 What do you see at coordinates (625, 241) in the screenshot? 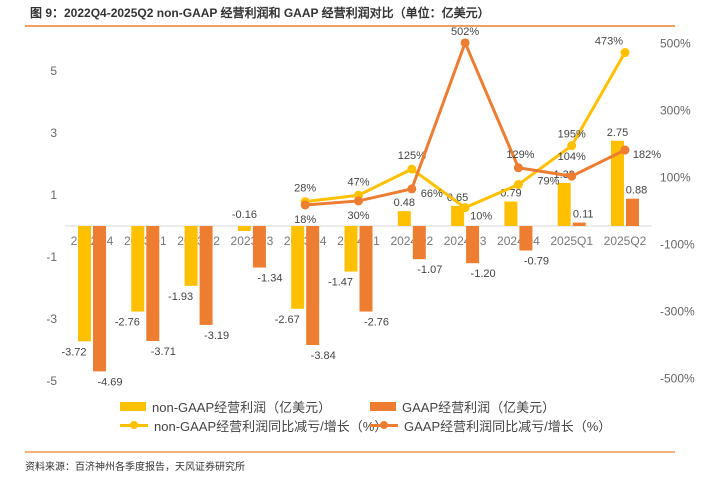
I see `x-axis-tick: 2025Q2` at bounding box center [625, 241].